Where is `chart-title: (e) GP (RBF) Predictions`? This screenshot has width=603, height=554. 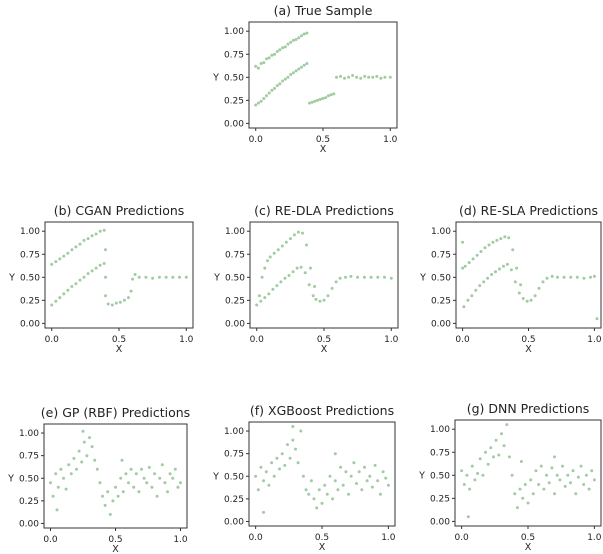 chart-title: (e) GP (RBF) Predictions is located at coordinates (115, 412).